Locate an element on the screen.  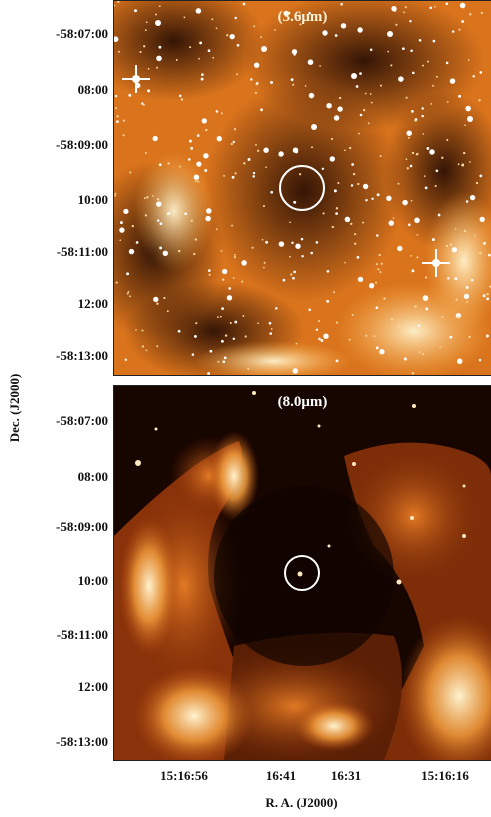
y-axis-label: Dec. (J2000) is located at coordinates (14, 408).